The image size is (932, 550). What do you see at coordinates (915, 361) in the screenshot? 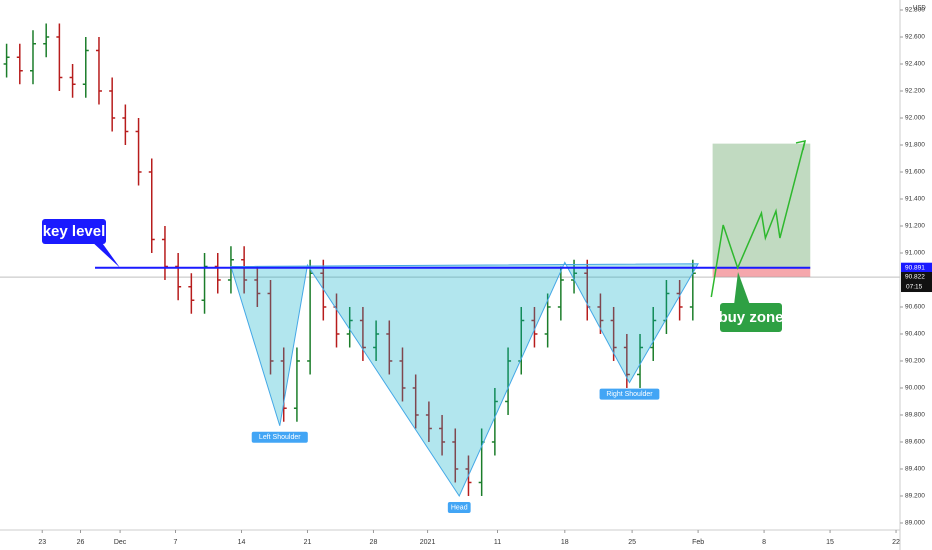
I see `y-tick-label: 90.200` at bounding box center [915, 361].